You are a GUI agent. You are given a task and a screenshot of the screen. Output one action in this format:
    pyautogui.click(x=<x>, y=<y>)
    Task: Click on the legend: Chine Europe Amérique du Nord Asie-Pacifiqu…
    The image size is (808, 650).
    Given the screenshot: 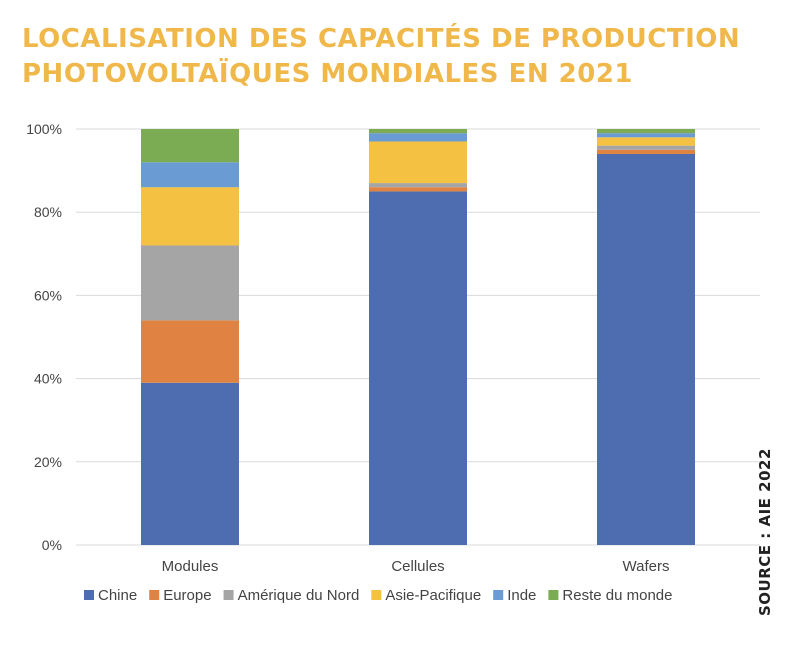 What is the action you would take?
    pyautogui.click(x=378, y=595)
    